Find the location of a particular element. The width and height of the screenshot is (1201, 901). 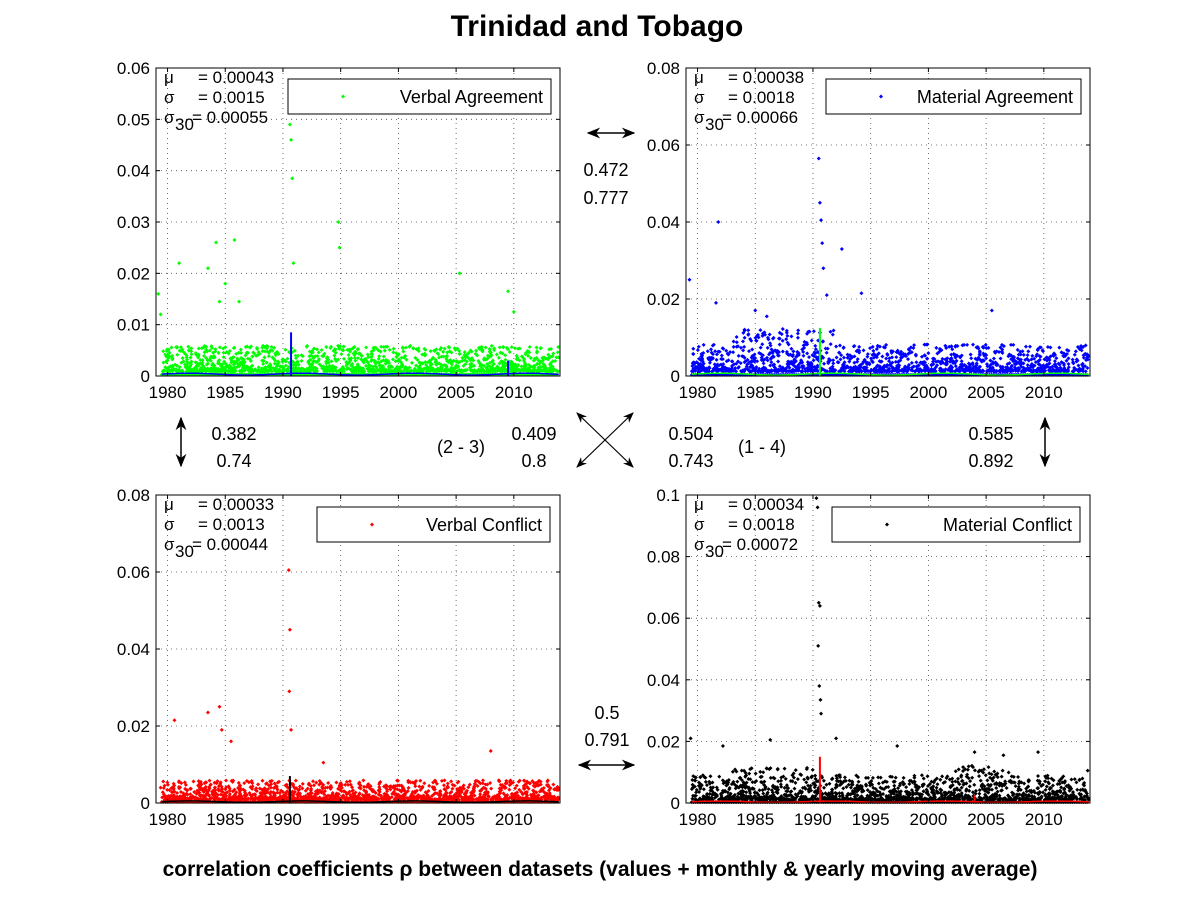

stat-mu-symbol: μ is located at coordinates (169, 77).